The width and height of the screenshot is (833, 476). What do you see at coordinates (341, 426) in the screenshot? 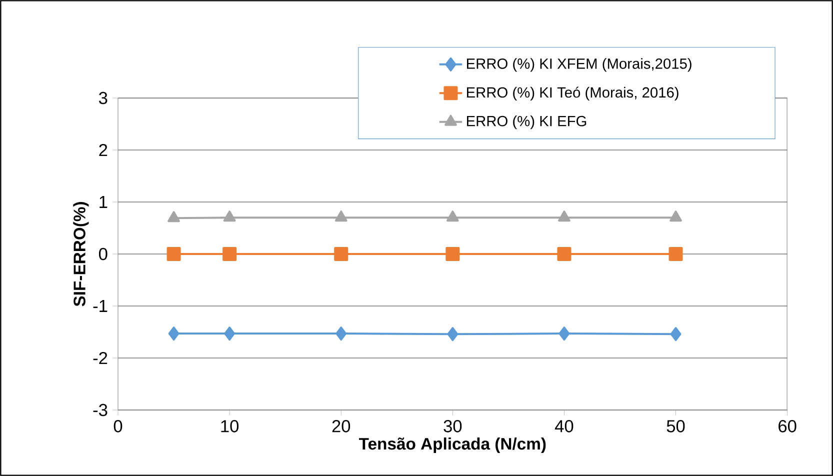
I see `x-tick-label: 20` at bounding box center [341, 426].